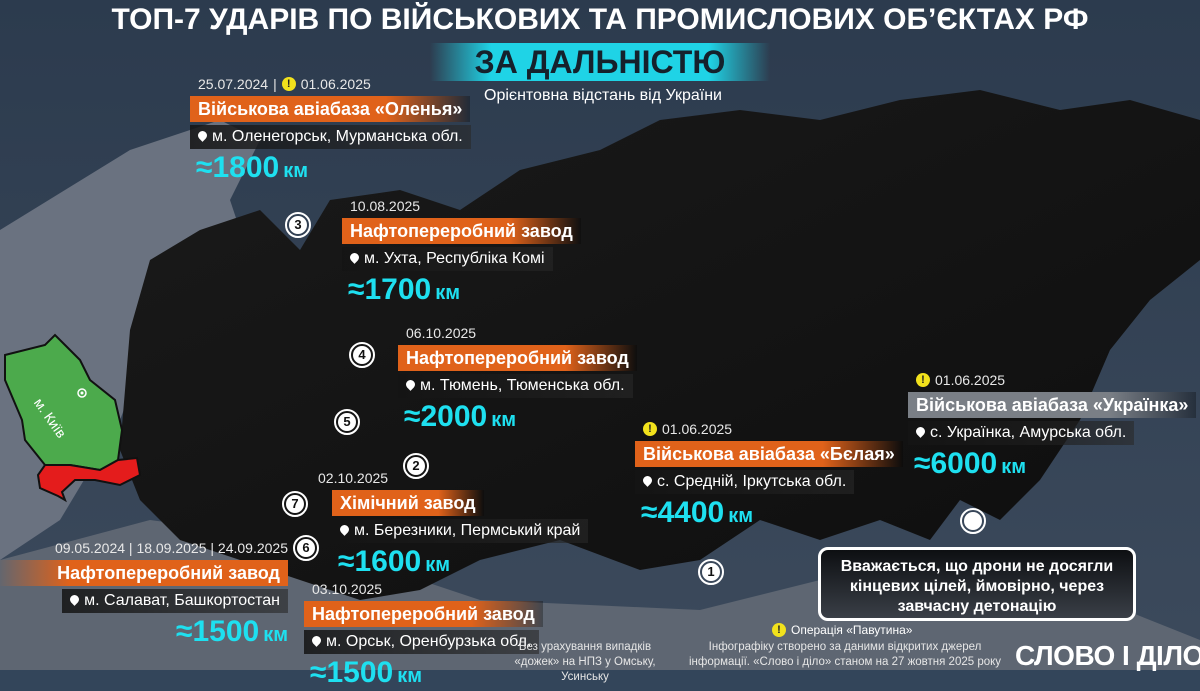 Image resolution: width=1200 pixels, height=691 pixels. What do you see at coordinates (182, 600) in the screenshot?
I see `location-text: м. Салават, Башкортостан` at bounding box center [182, 600].